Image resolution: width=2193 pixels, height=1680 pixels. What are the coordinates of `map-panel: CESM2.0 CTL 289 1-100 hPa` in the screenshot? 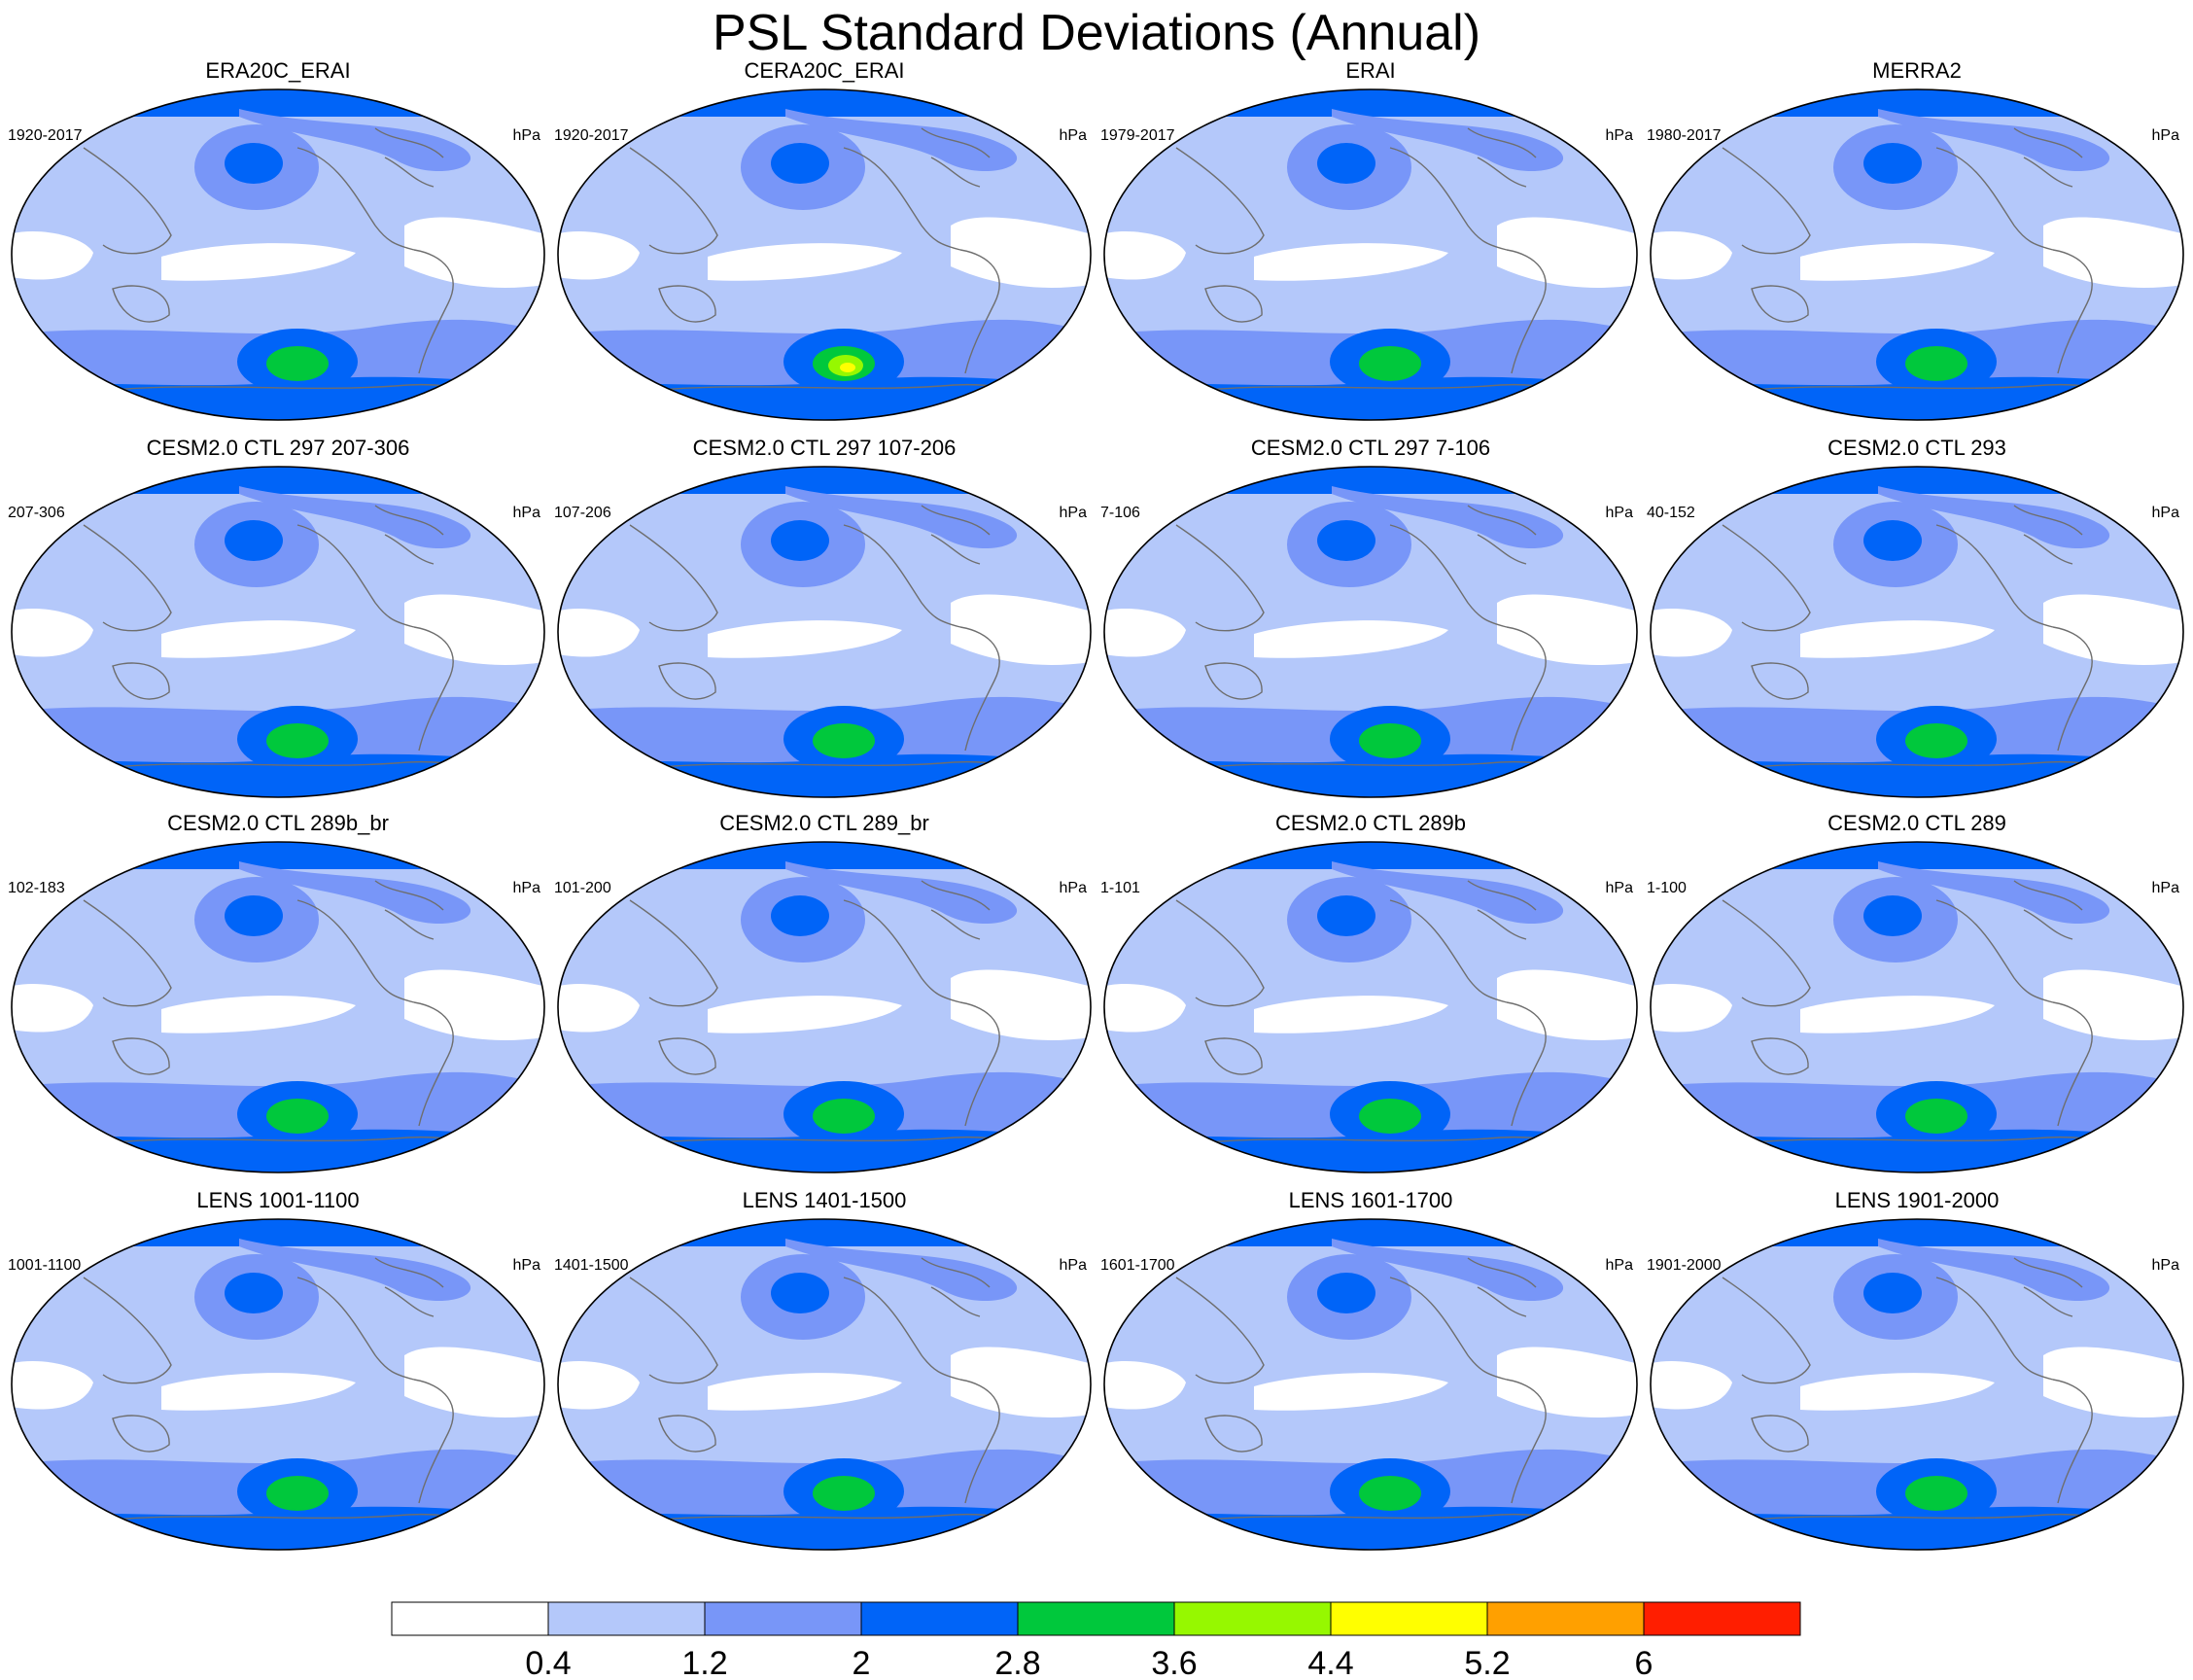 It's located at (1915, 992).